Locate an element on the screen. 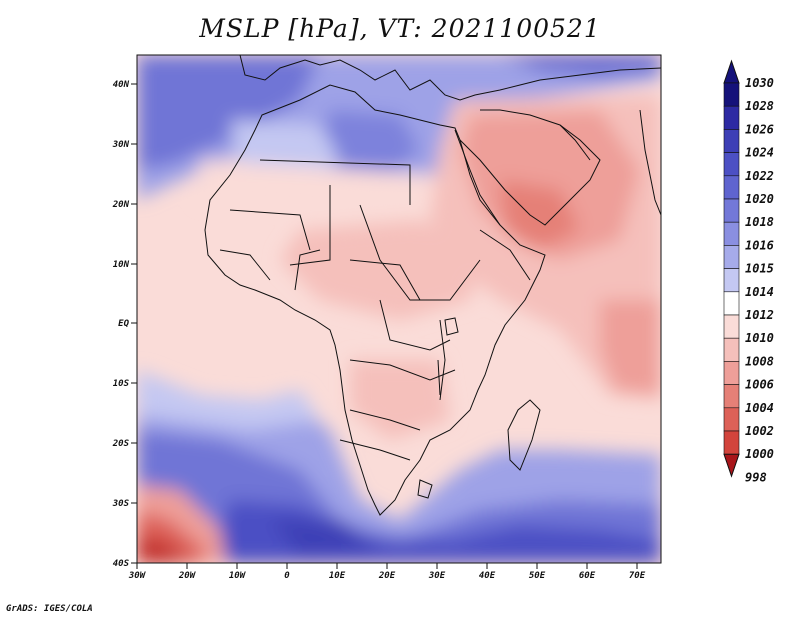 This screenshot has width=800, height=618. x-tick-20w: 20W is located at coordinates (187, 576).